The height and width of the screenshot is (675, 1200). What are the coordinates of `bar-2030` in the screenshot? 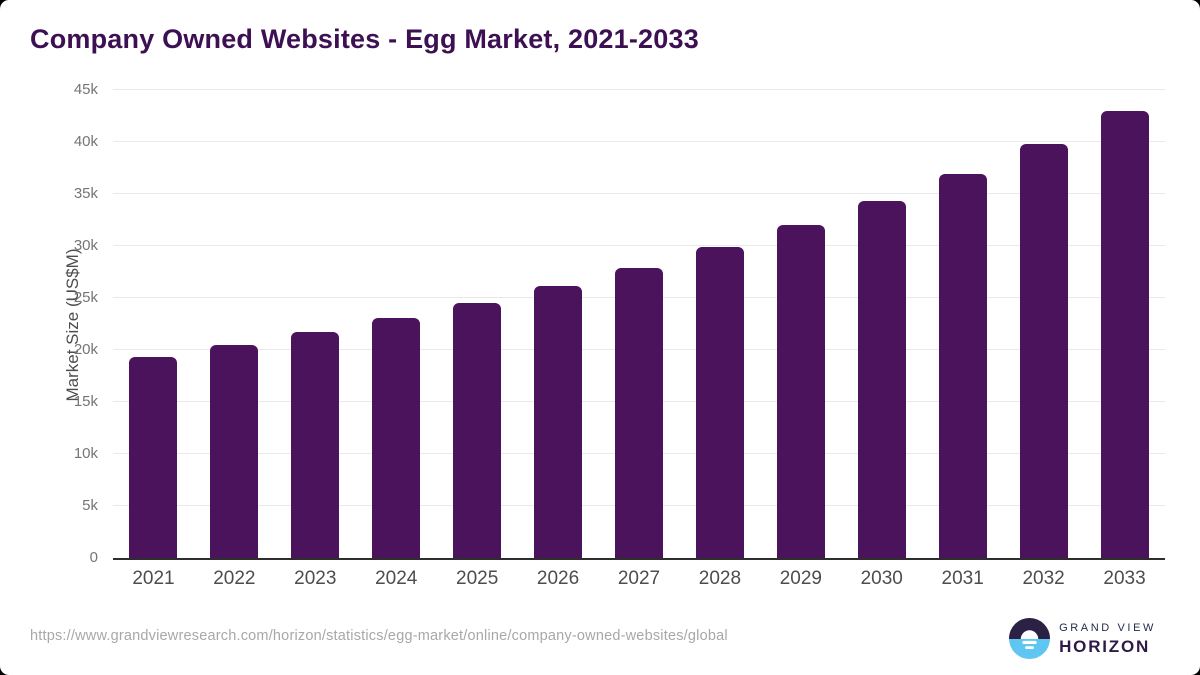 It's located at (881, 379).